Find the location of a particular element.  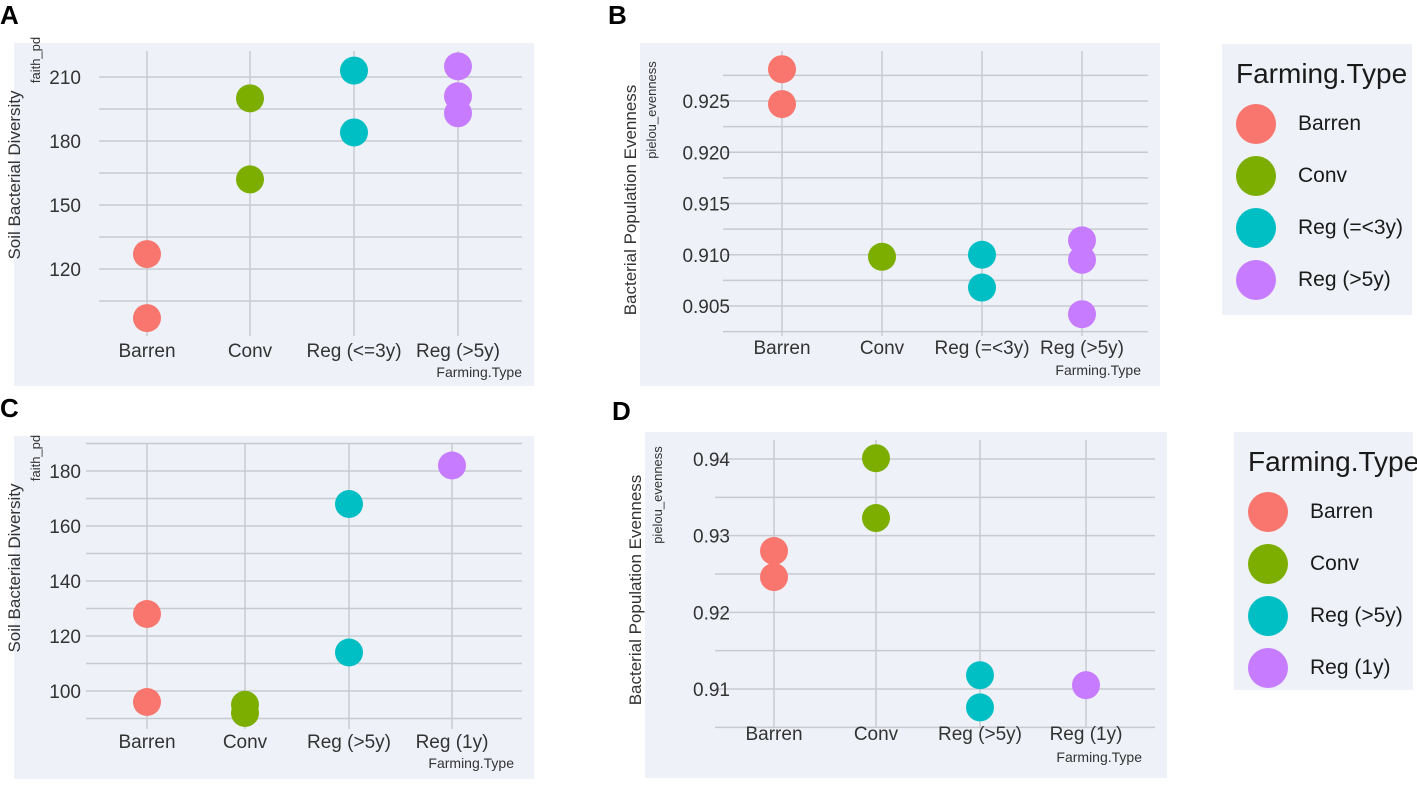

y-tick-label: 0.905 is located at coordinates (706, 307).